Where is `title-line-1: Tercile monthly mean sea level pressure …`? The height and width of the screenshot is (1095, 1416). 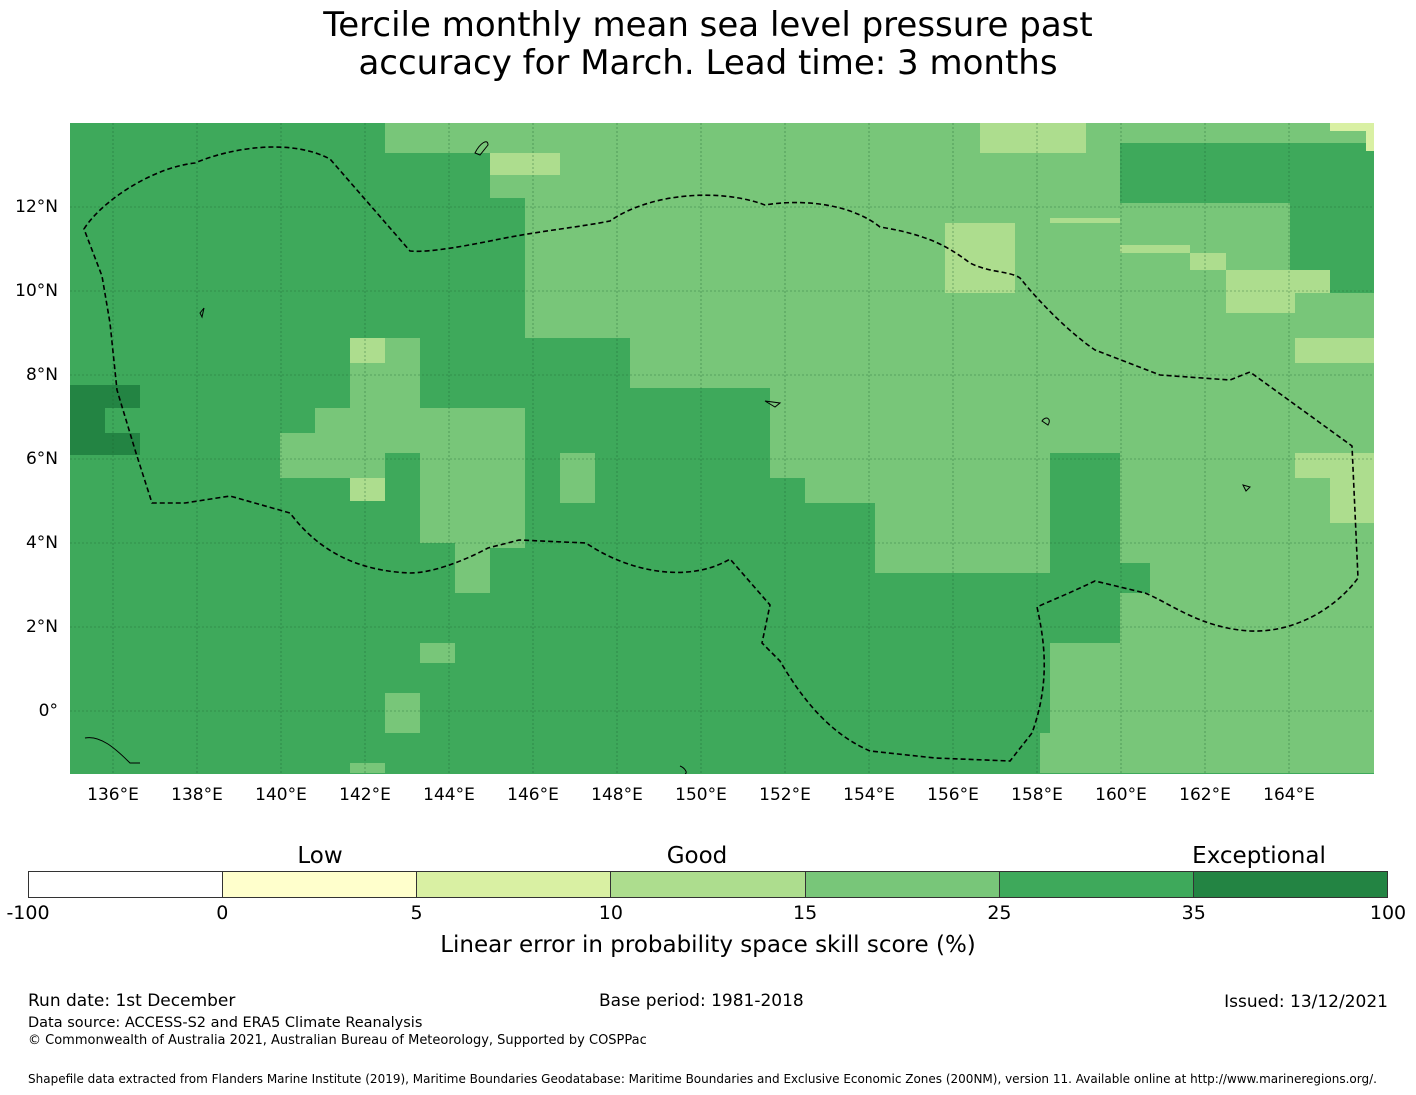 title-line-1: Tercile monthly mean sea level pressure … is located at coordinates (708, 25).